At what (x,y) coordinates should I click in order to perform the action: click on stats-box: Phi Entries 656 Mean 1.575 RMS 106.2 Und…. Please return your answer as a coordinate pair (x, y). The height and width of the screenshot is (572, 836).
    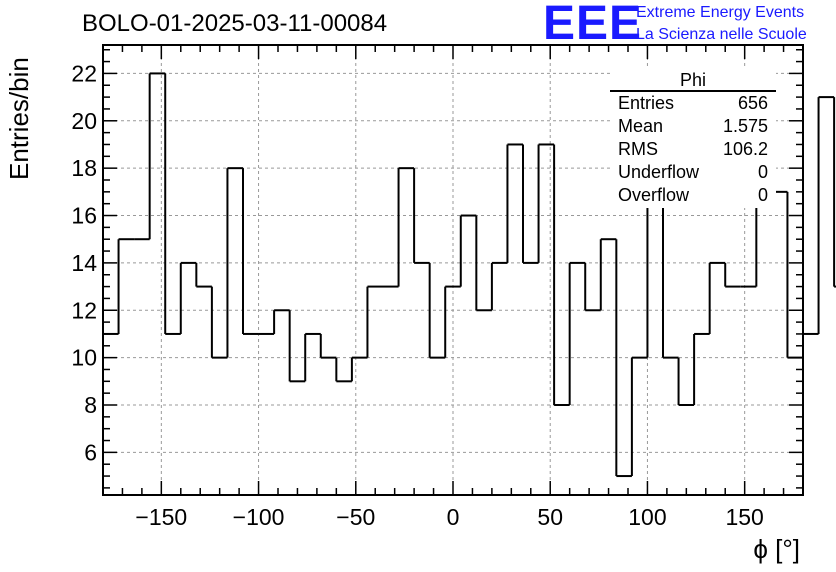
    Looking at the image, I should click on (693, 138).